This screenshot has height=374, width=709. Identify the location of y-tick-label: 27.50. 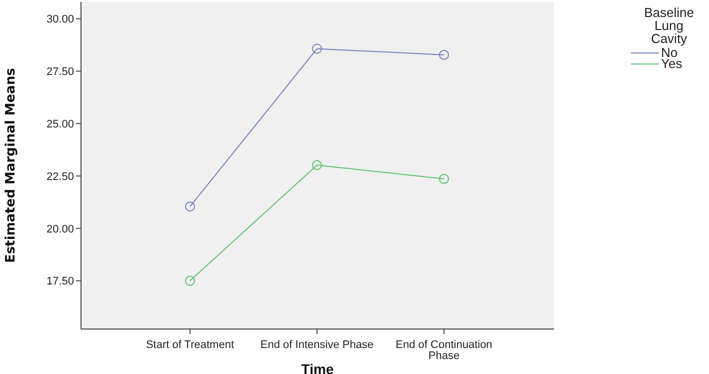
(60, 72).